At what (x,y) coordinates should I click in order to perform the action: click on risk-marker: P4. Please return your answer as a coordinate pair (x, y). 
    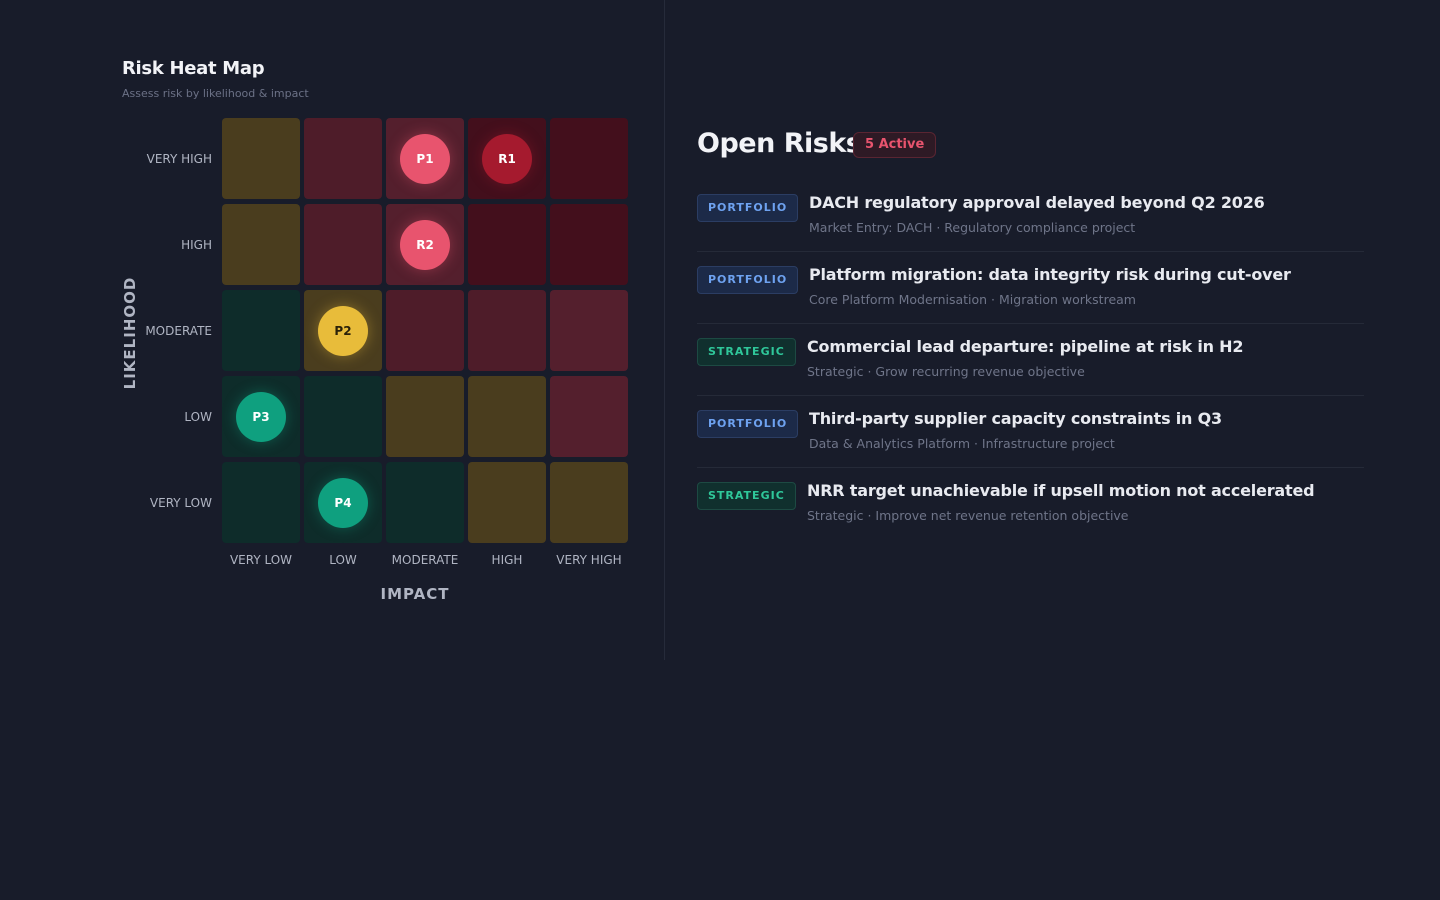
    Looking at the image, I should click on (343, 502).